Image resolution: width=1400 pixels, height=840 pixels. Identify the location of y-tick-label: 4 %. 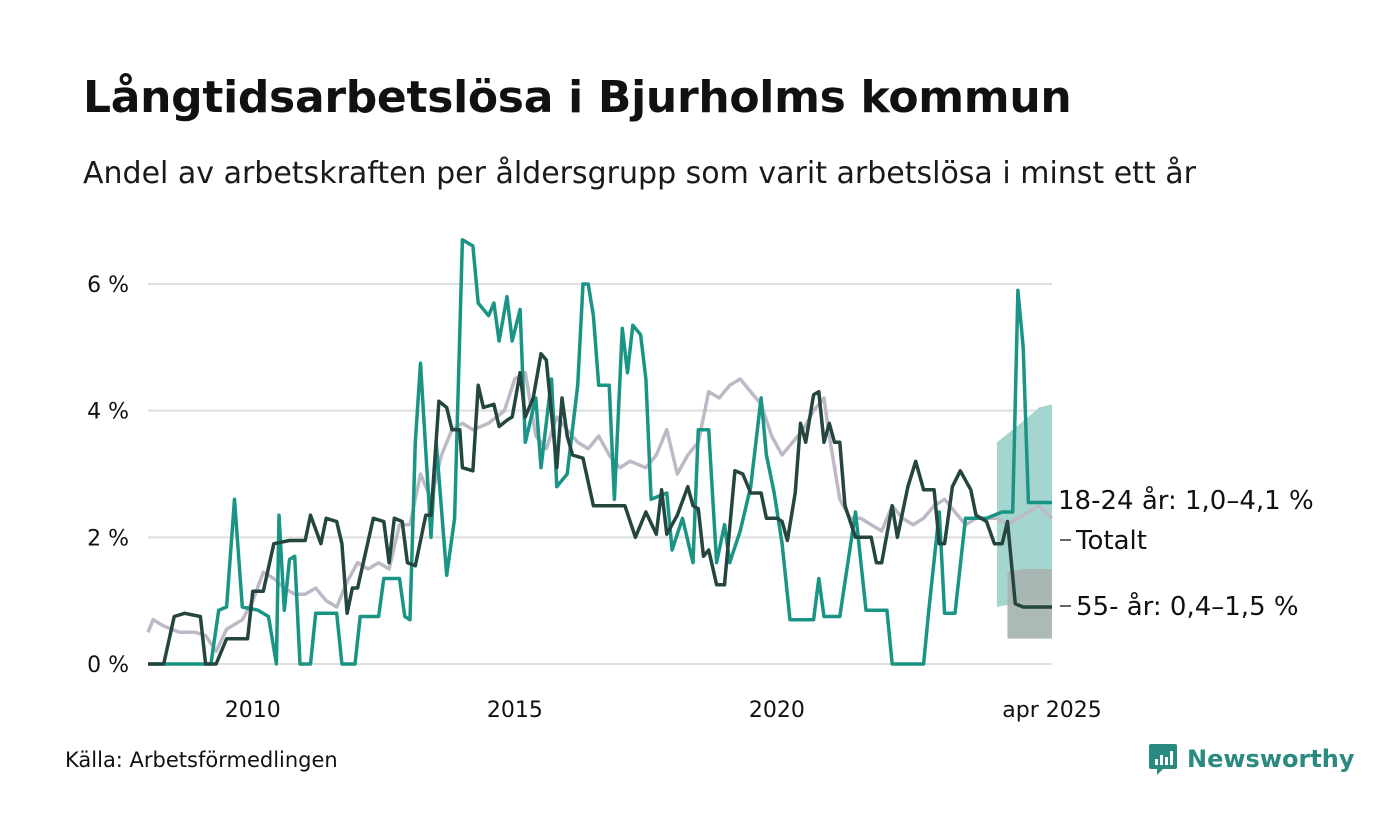
(108, 412).